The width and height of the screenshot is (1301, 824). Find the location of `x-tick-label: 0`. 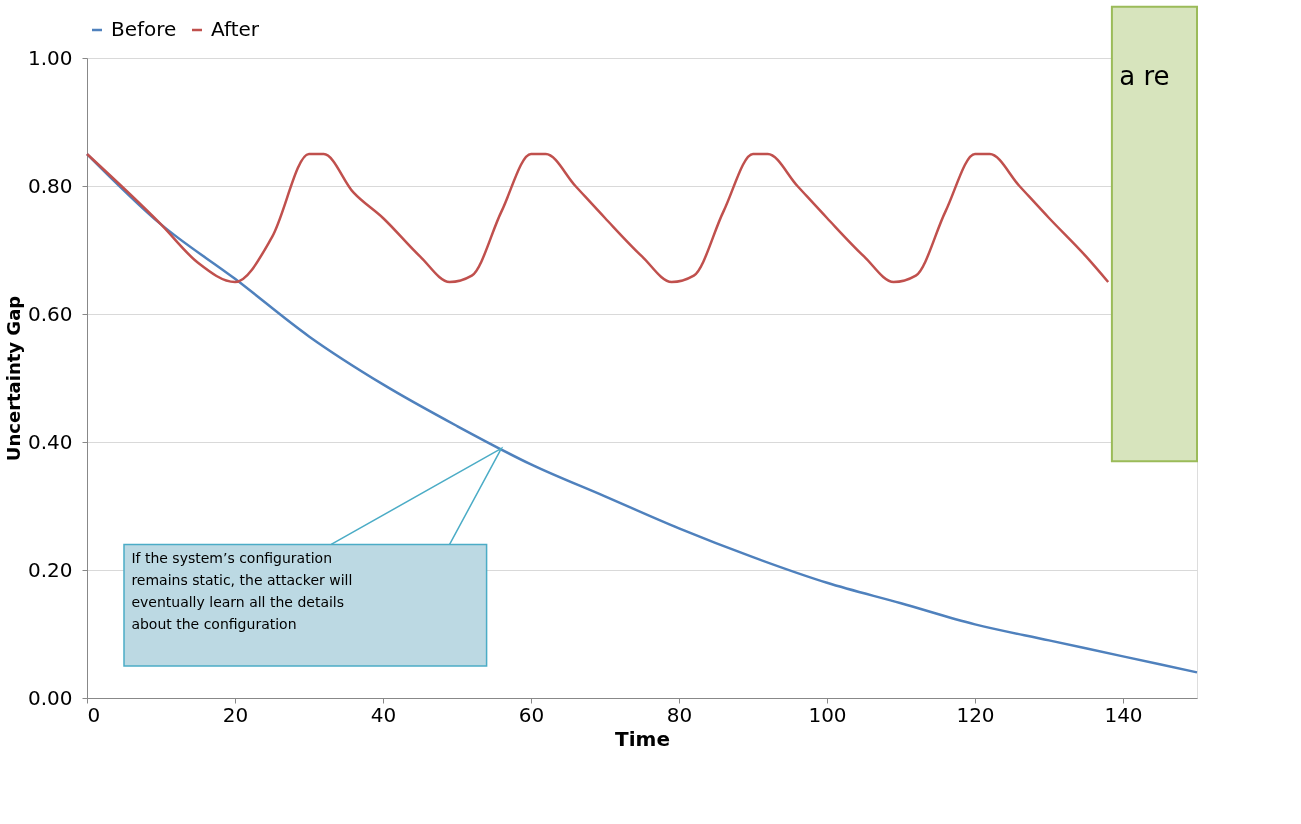

x-tick-label: 0 is located at coordinates (94, 714).